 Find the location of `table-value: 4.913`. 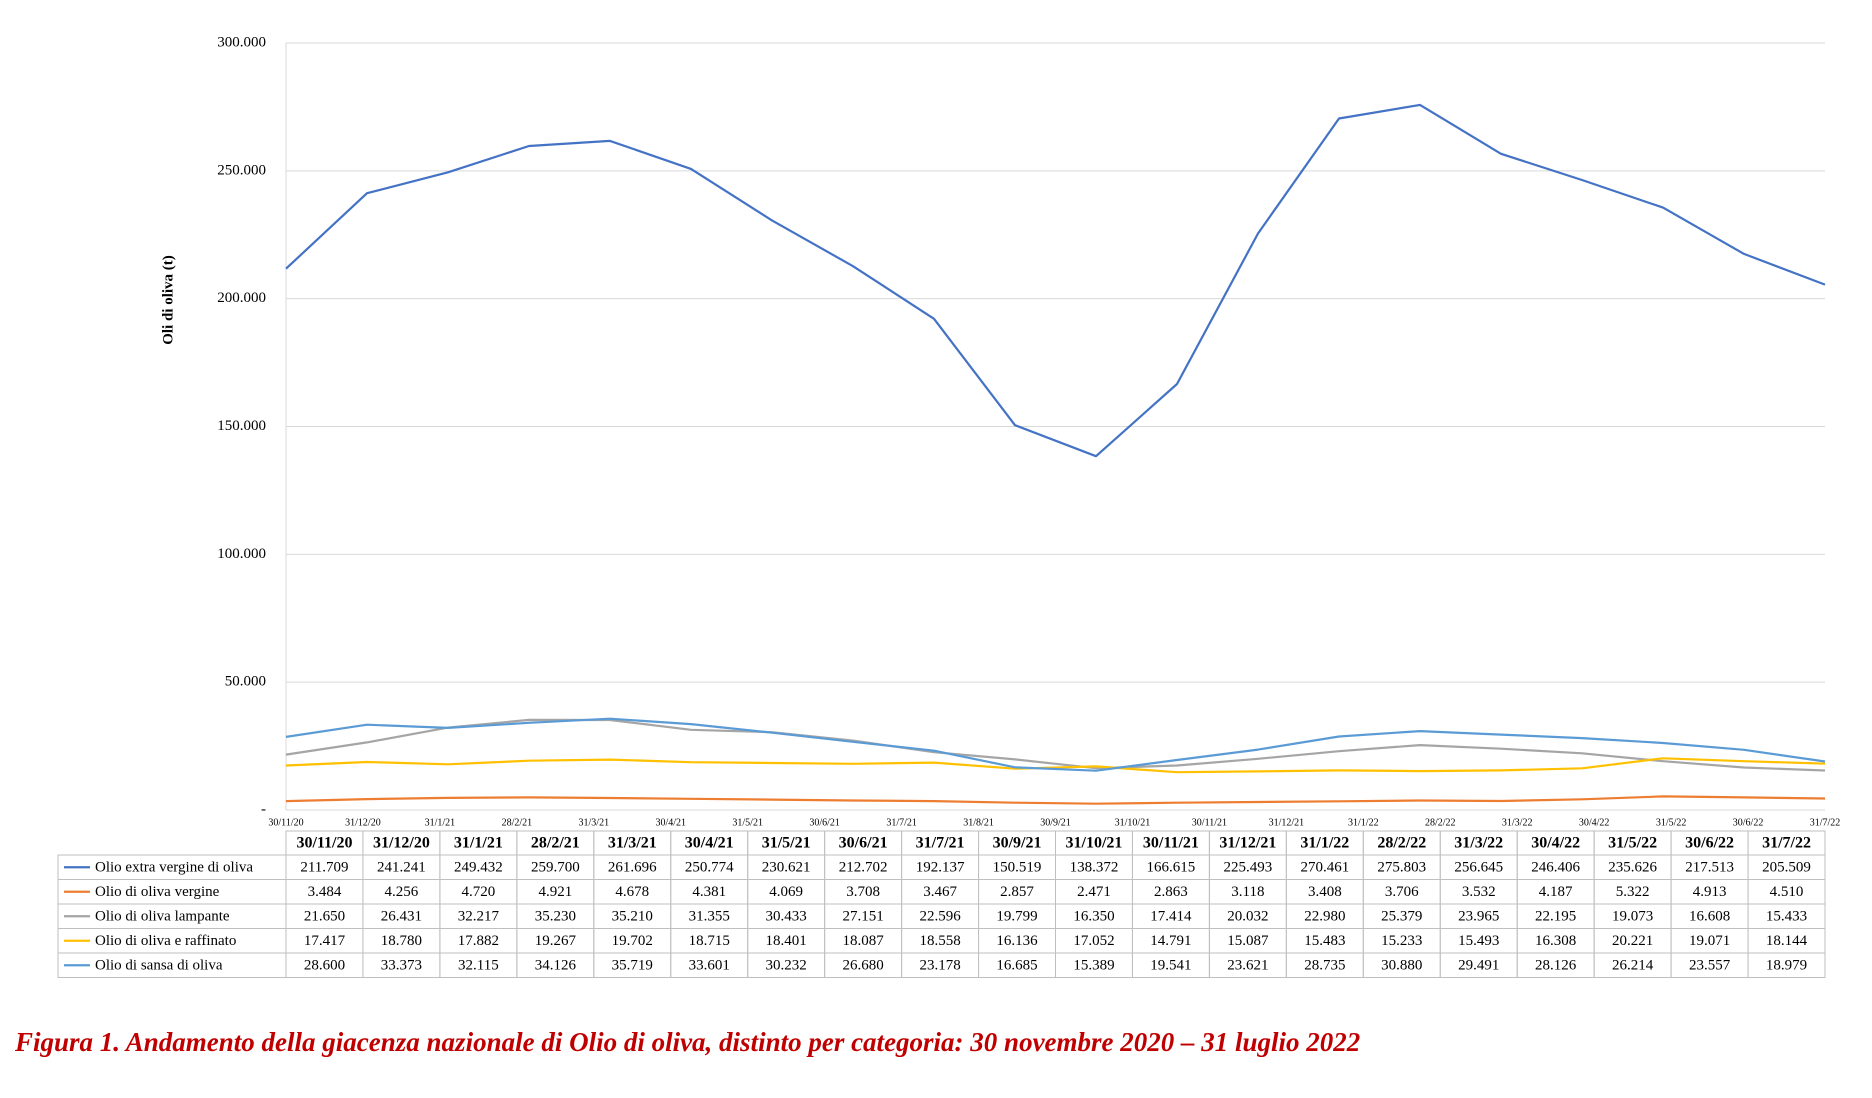

table-value: 4.913 is located at coordinates (1710, 892).